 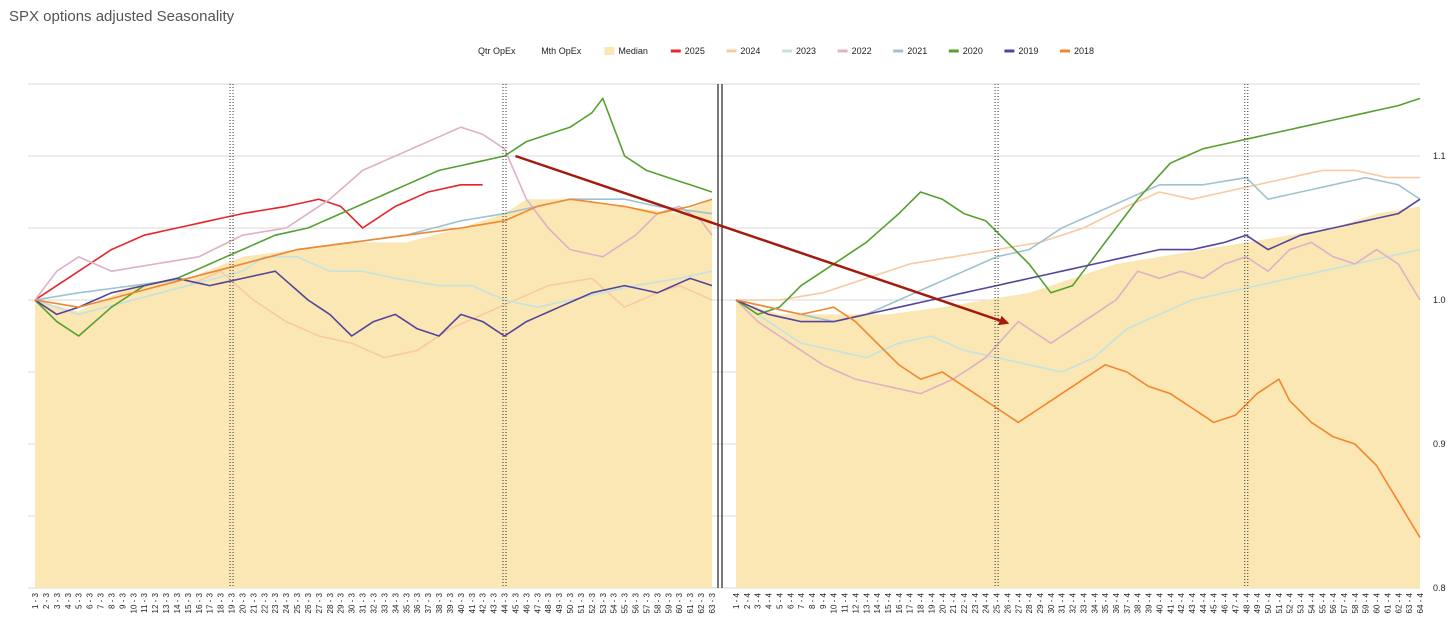 I want to click on x-tick-label: 47 - 3, so click(x=537, y=602).